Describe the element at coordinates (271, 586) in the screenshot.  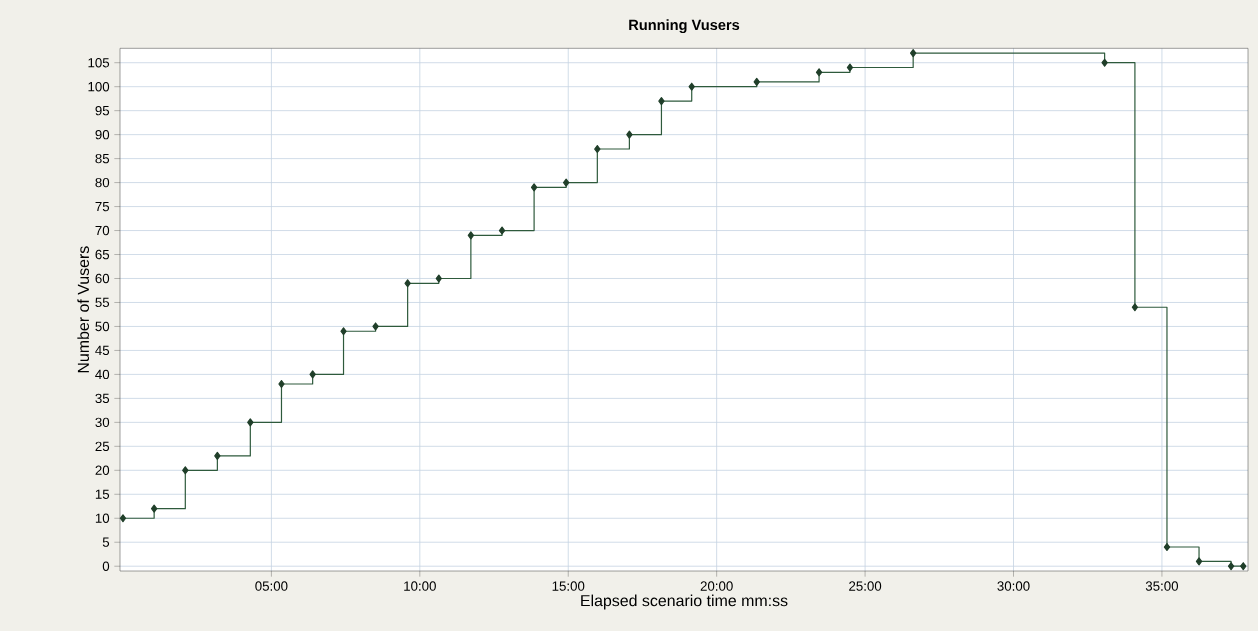
I see `x-tick-label: 05:00` at that location.